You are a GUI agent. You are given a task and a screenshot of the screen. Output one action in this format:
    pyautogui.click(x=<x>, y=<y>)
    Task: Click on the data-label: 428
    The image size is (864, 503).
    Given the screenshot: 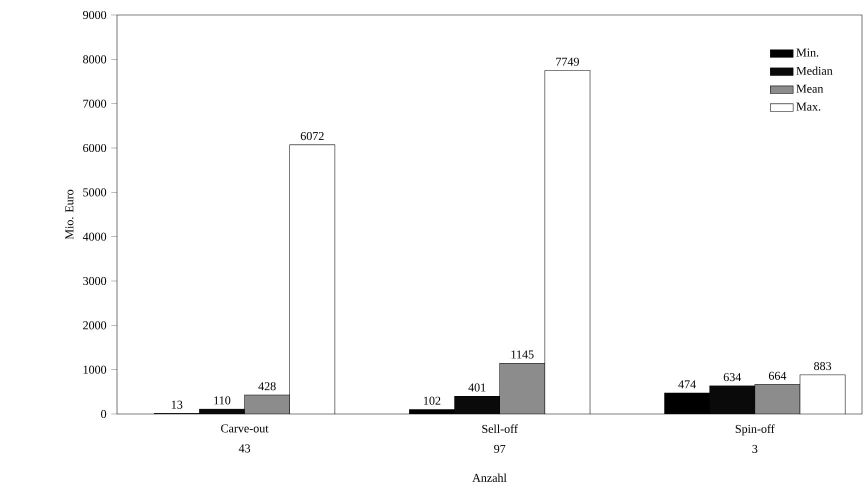 What is the action you would take?
    pyautogui.click(x=267, y=386)
    